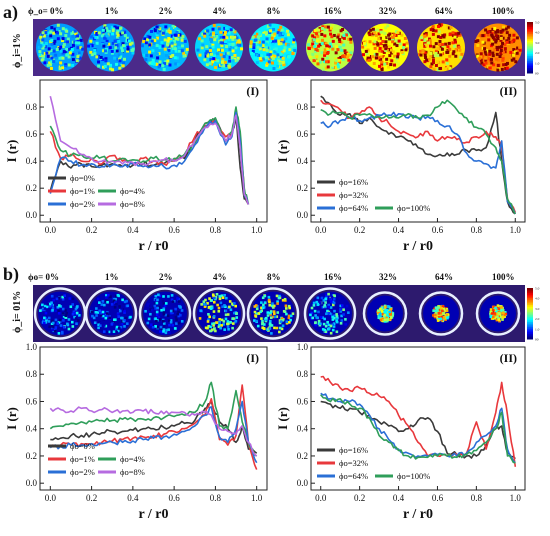 This screenshot has width=550, height=536. I want to click on colorbar-tick-label: 5.0, so click(537, 289).